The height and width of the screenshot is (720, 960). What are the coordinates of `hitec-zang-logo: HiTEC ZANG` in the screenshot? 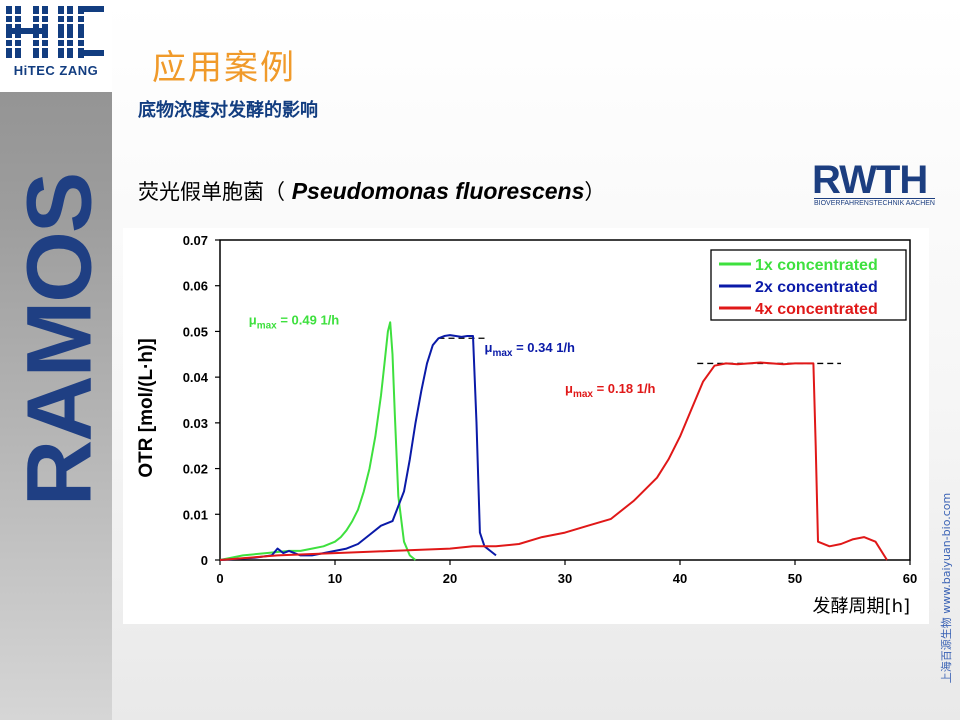 It's located at (56, 46).